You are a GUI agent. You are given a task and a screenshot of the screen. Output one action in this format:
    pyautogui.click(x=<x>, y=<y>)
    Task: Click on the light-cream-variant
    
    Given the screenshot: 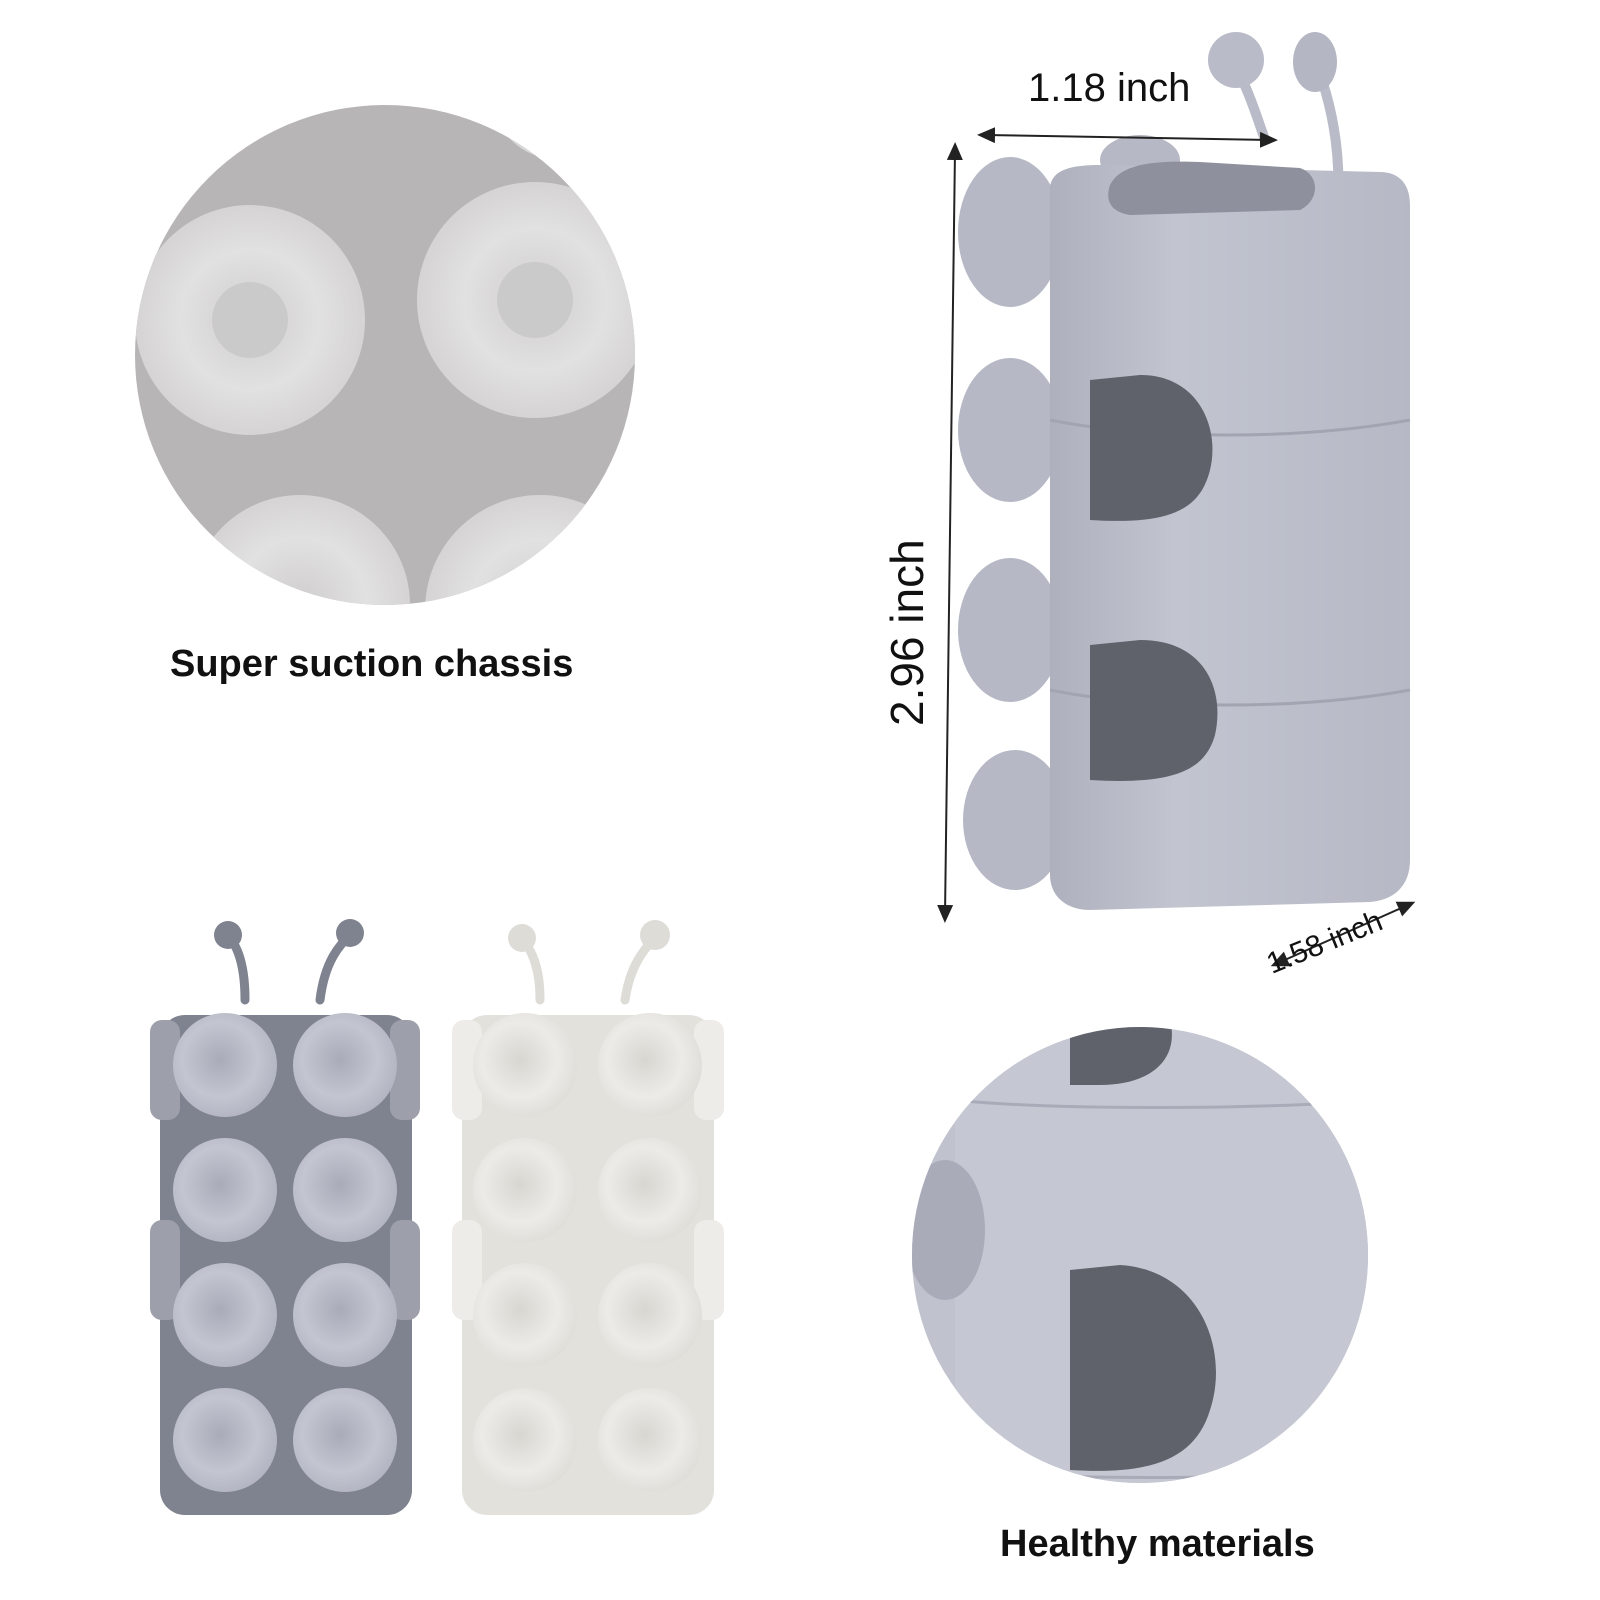 What is the action you would take?
    pyautogui.click(x=588, y=1217)
    